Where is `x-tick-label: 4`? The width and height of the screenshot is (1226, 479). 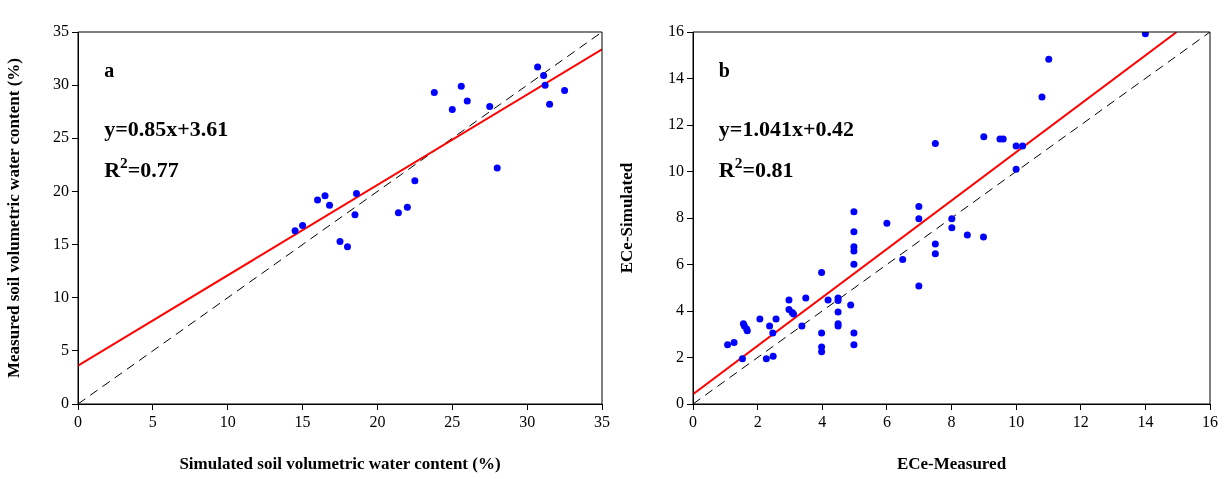
x-tick-label: 4 is located at coordinates (822, 421).